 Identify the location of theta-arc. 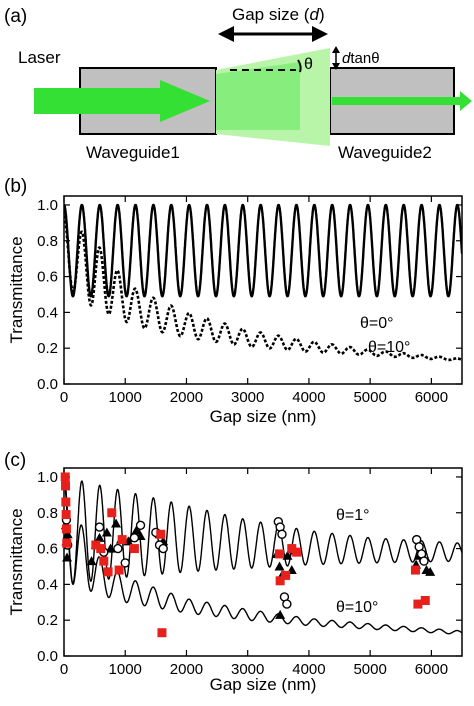
(299, 66).